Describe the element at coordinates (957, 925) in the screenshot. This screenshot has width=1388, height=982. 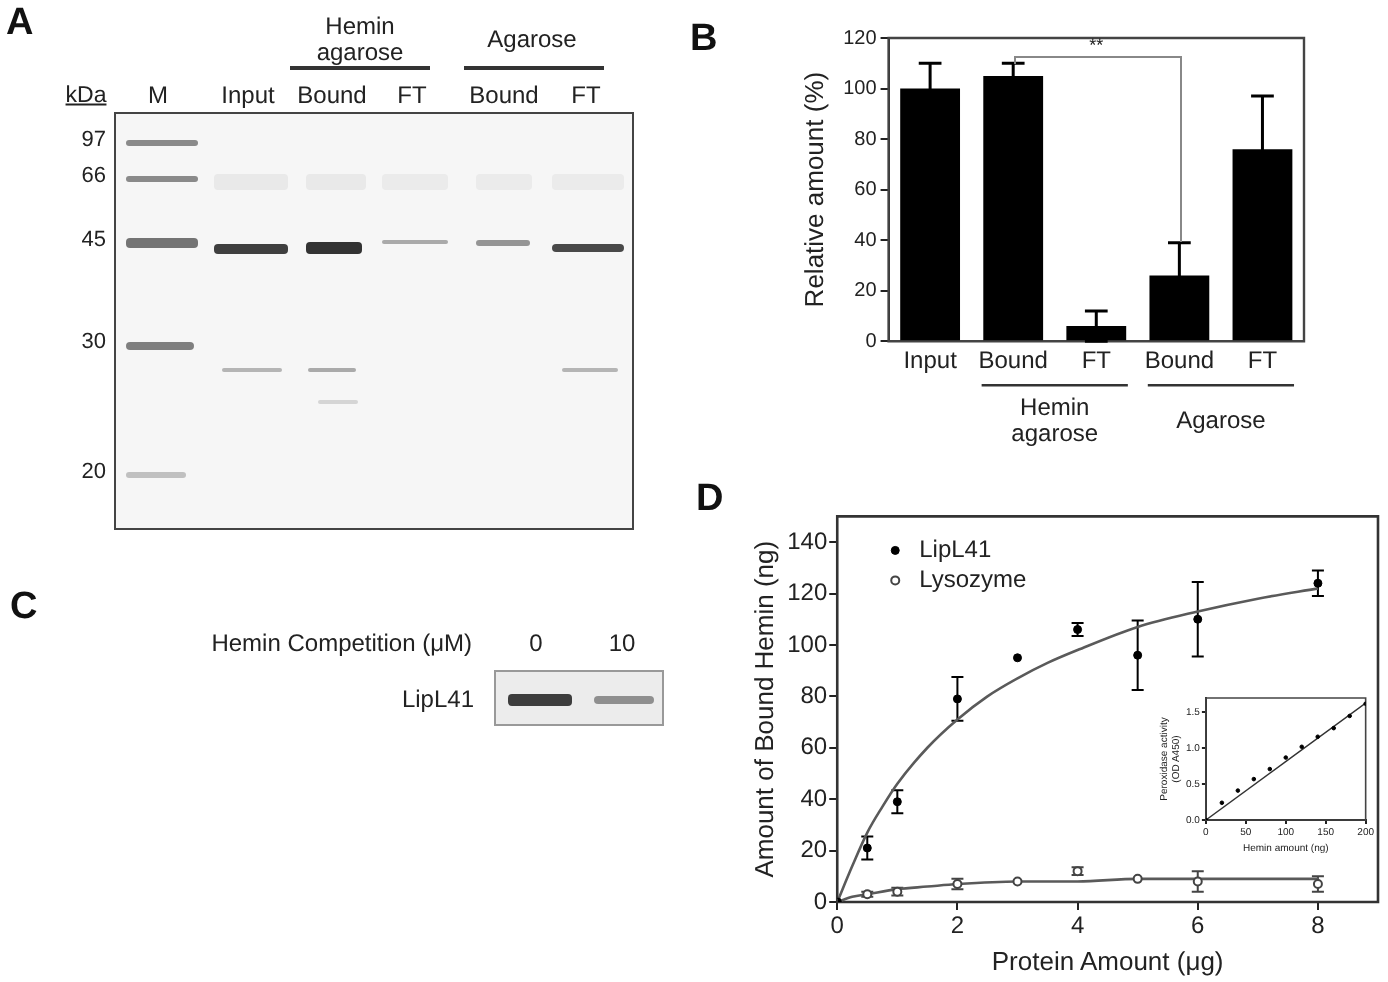
I see `x-tick-label: 2` at that location.